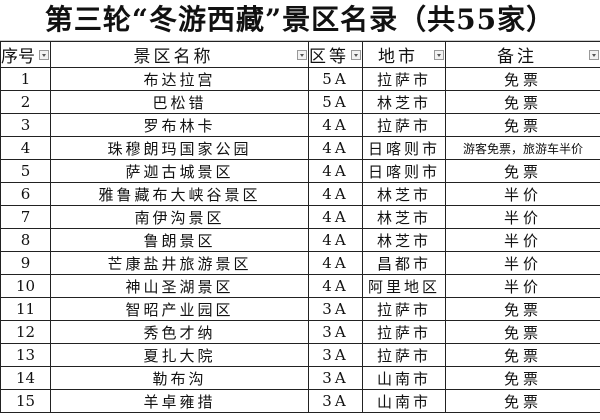  I want to click on cell-name: 秀色才纳, so click(179, 332).